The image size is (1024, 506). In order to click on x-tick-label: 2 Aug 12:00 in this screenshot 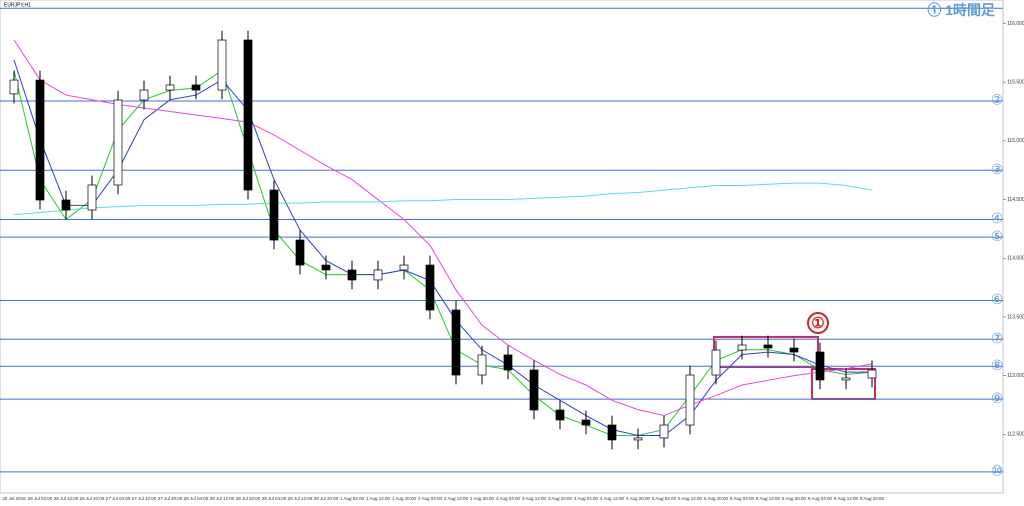, I will do `click(456, 498)`.